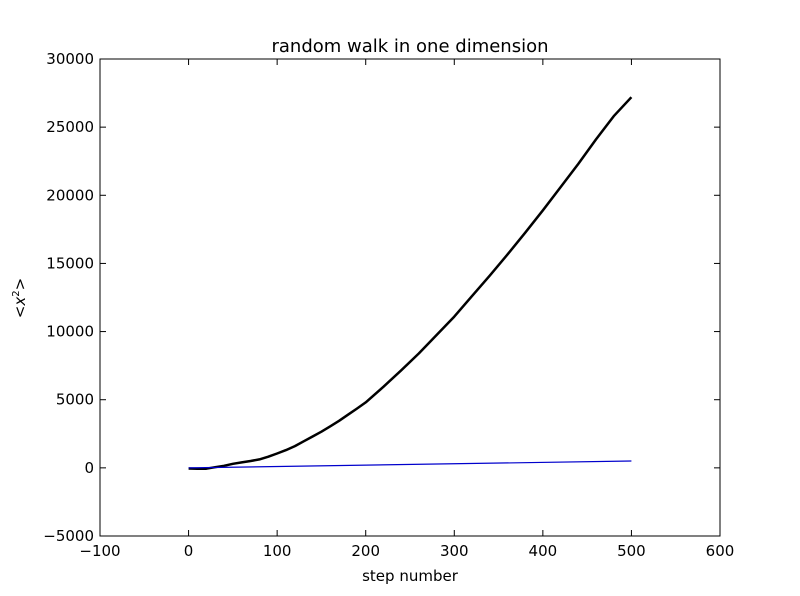  I want to click on x-tick-label: 100, so click(277, 551).